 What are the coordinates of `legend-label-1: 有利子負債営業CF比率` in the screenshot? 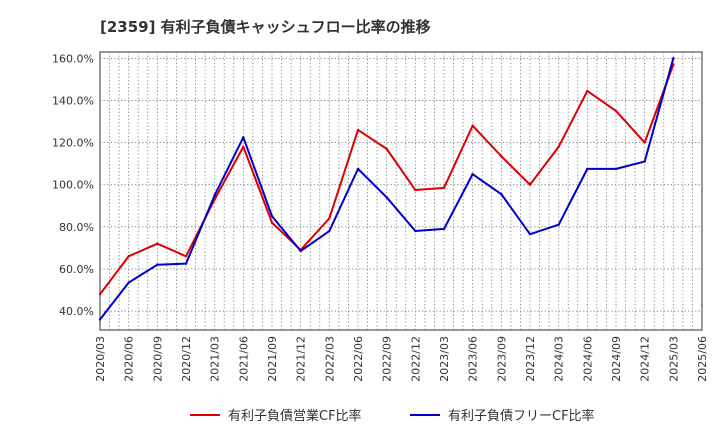 It's located at (295, 416).